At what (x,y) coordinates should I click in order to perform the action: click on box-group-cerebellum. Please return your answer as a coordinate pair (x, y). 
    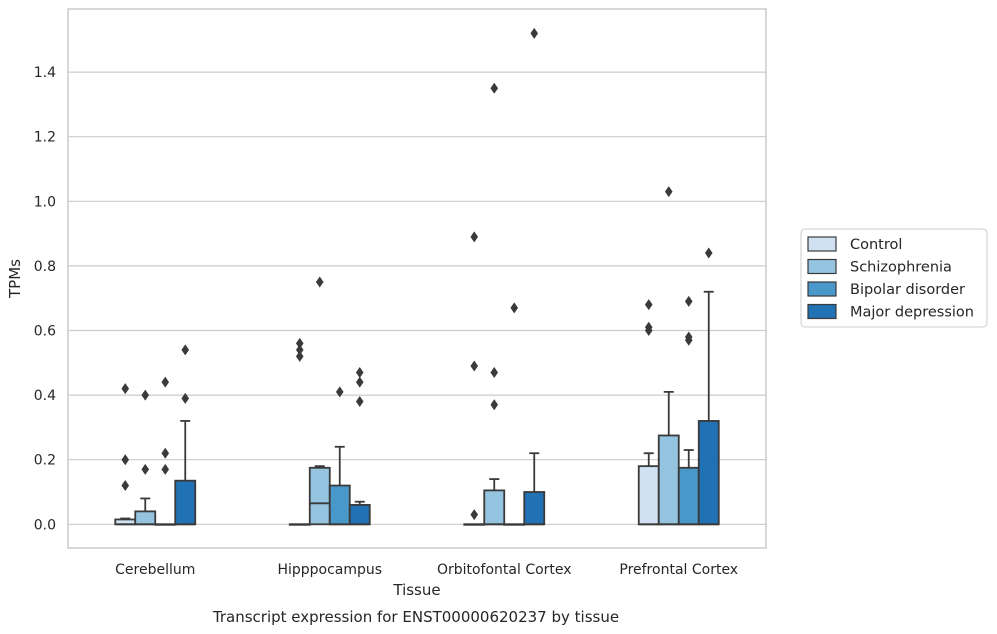
    Looking at the image, I should click on (155, 435).